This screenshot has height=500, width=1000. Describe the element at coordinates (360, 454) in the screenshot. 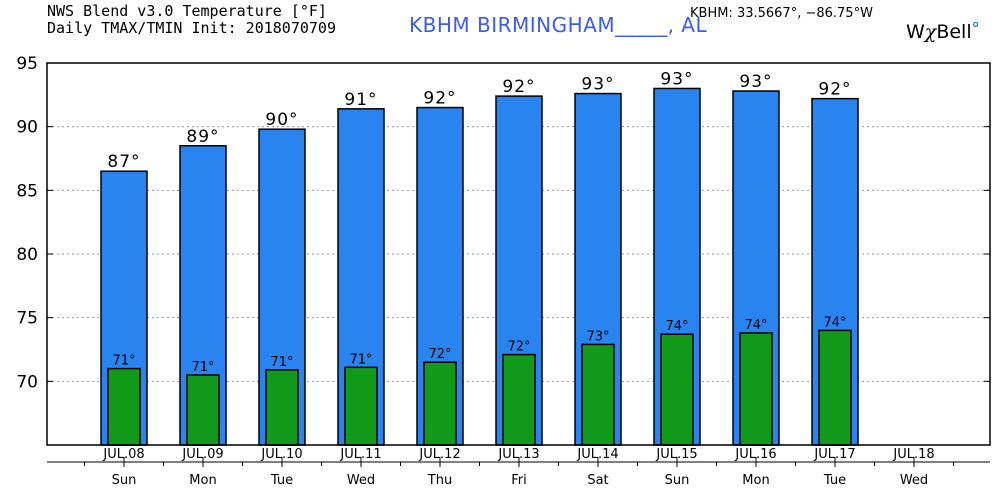

I see `date-label: JUL.11` at that location.